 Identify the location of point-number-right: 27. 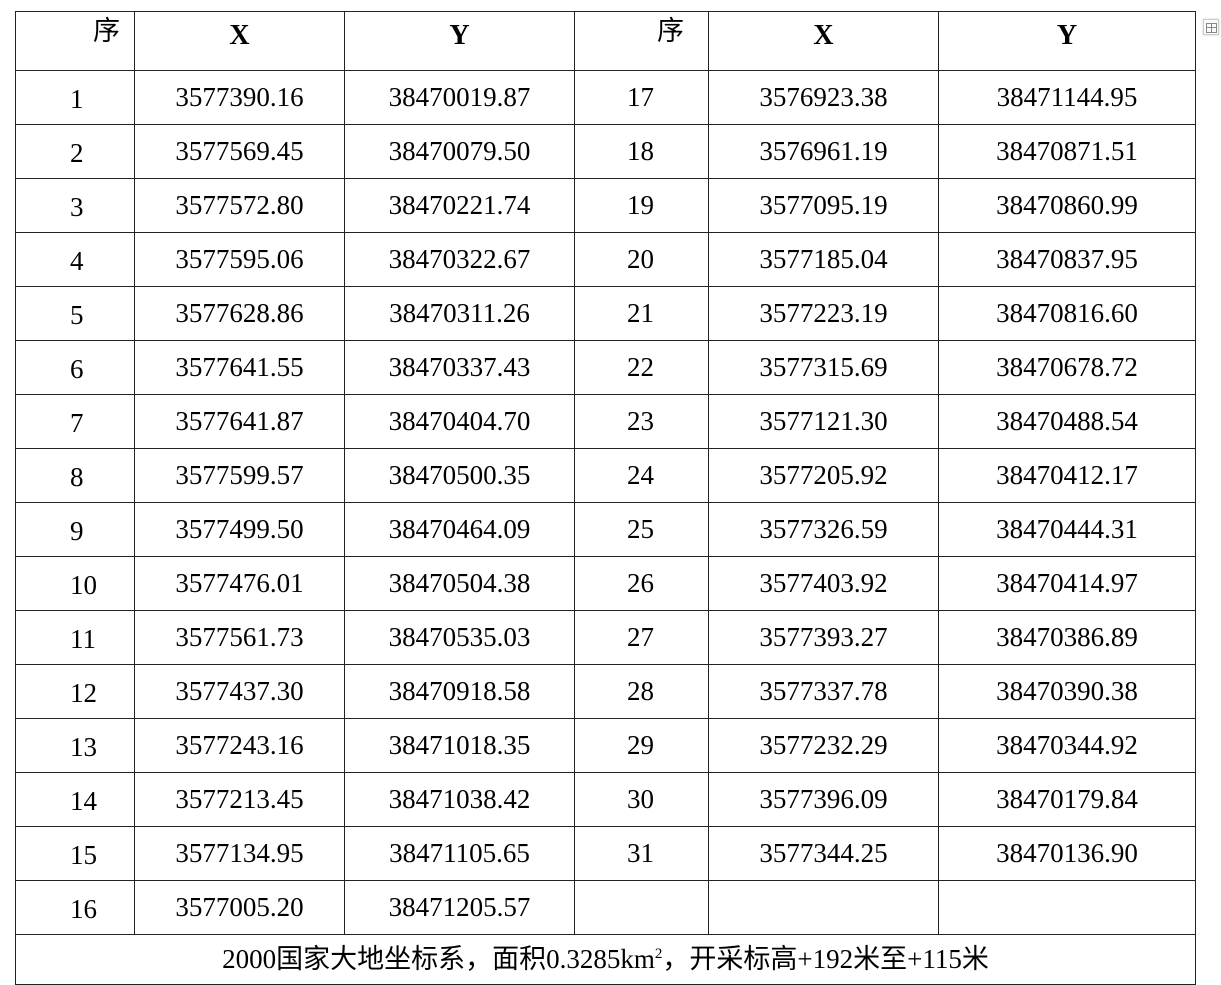
(641, 637).